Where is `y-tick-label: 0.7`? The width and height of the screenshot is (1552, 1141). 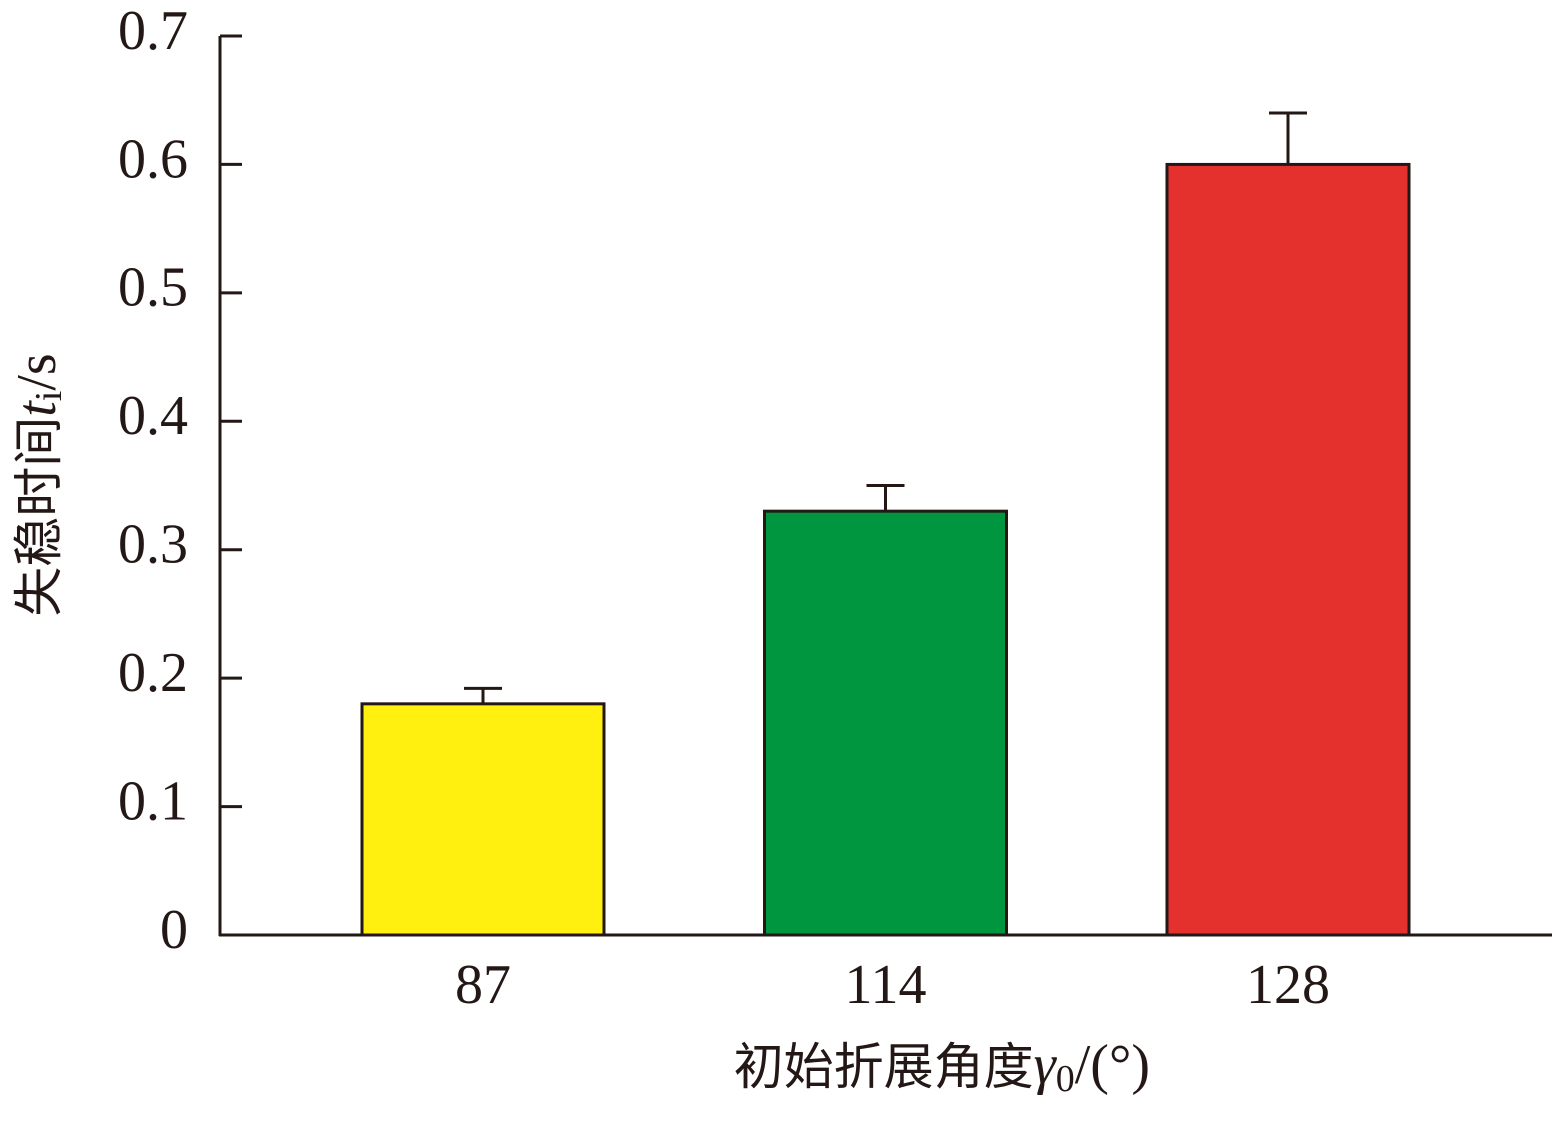 y-tick-label: 0.7 is located at coordinates (153, 31).